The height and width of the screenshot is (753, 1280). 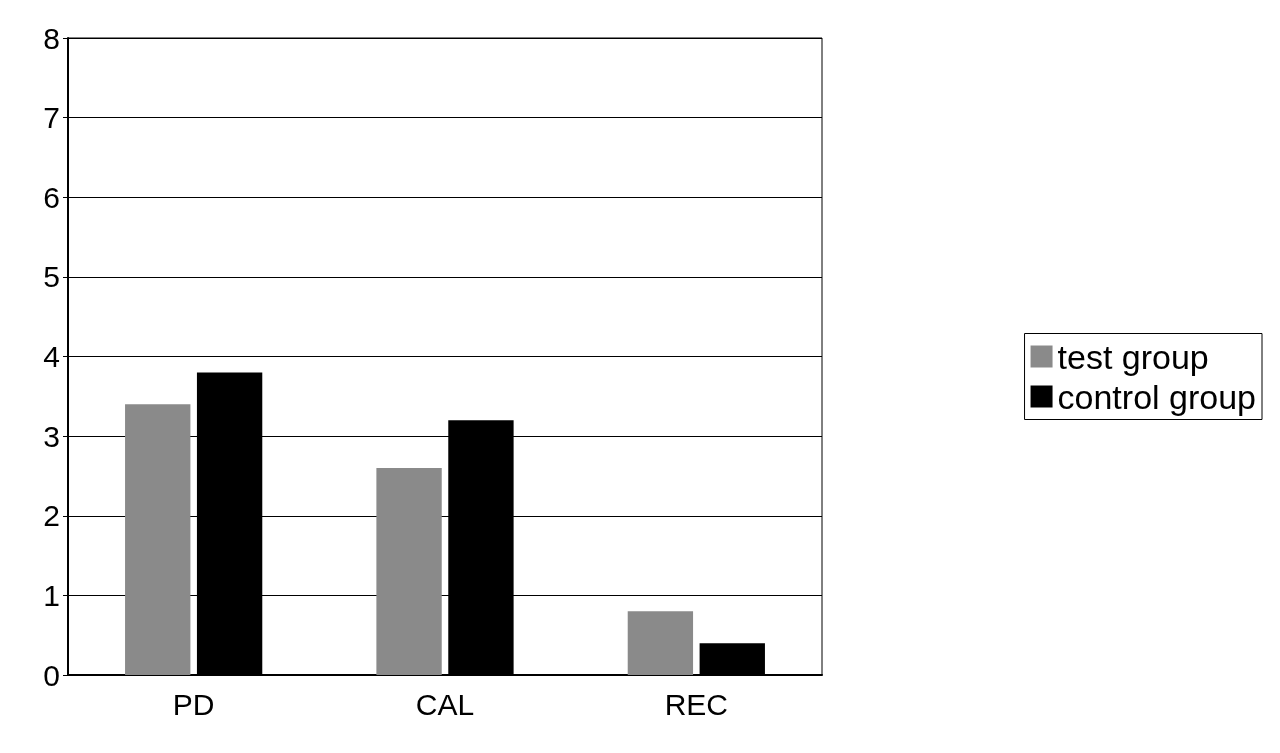 I want to click on y-tick-label: 8, so click(x=51, y=38).